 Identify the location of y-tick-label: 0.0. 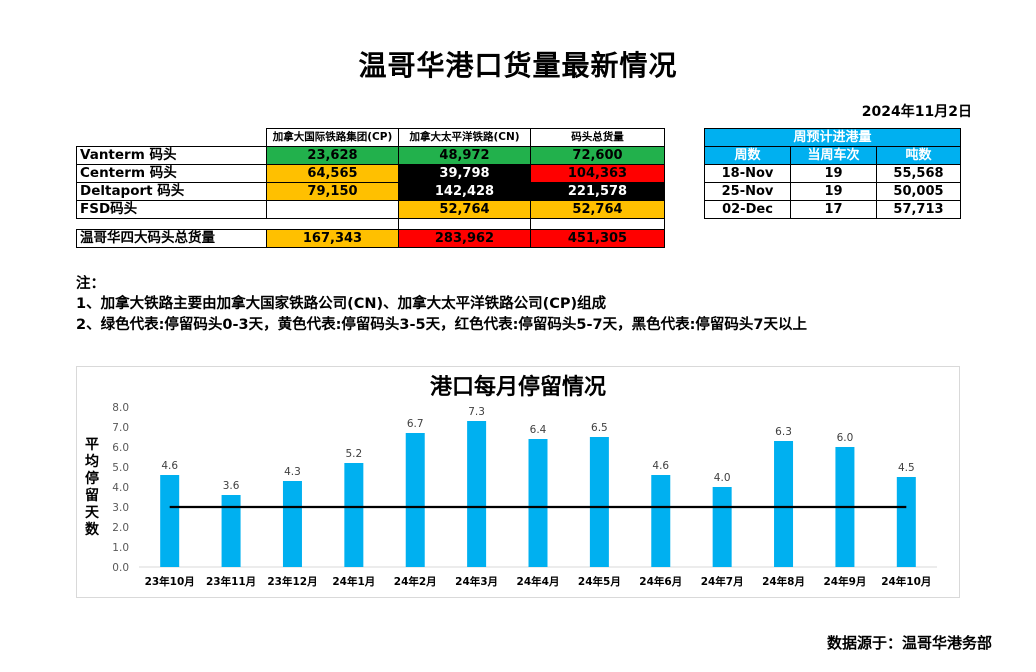
(120, 568).